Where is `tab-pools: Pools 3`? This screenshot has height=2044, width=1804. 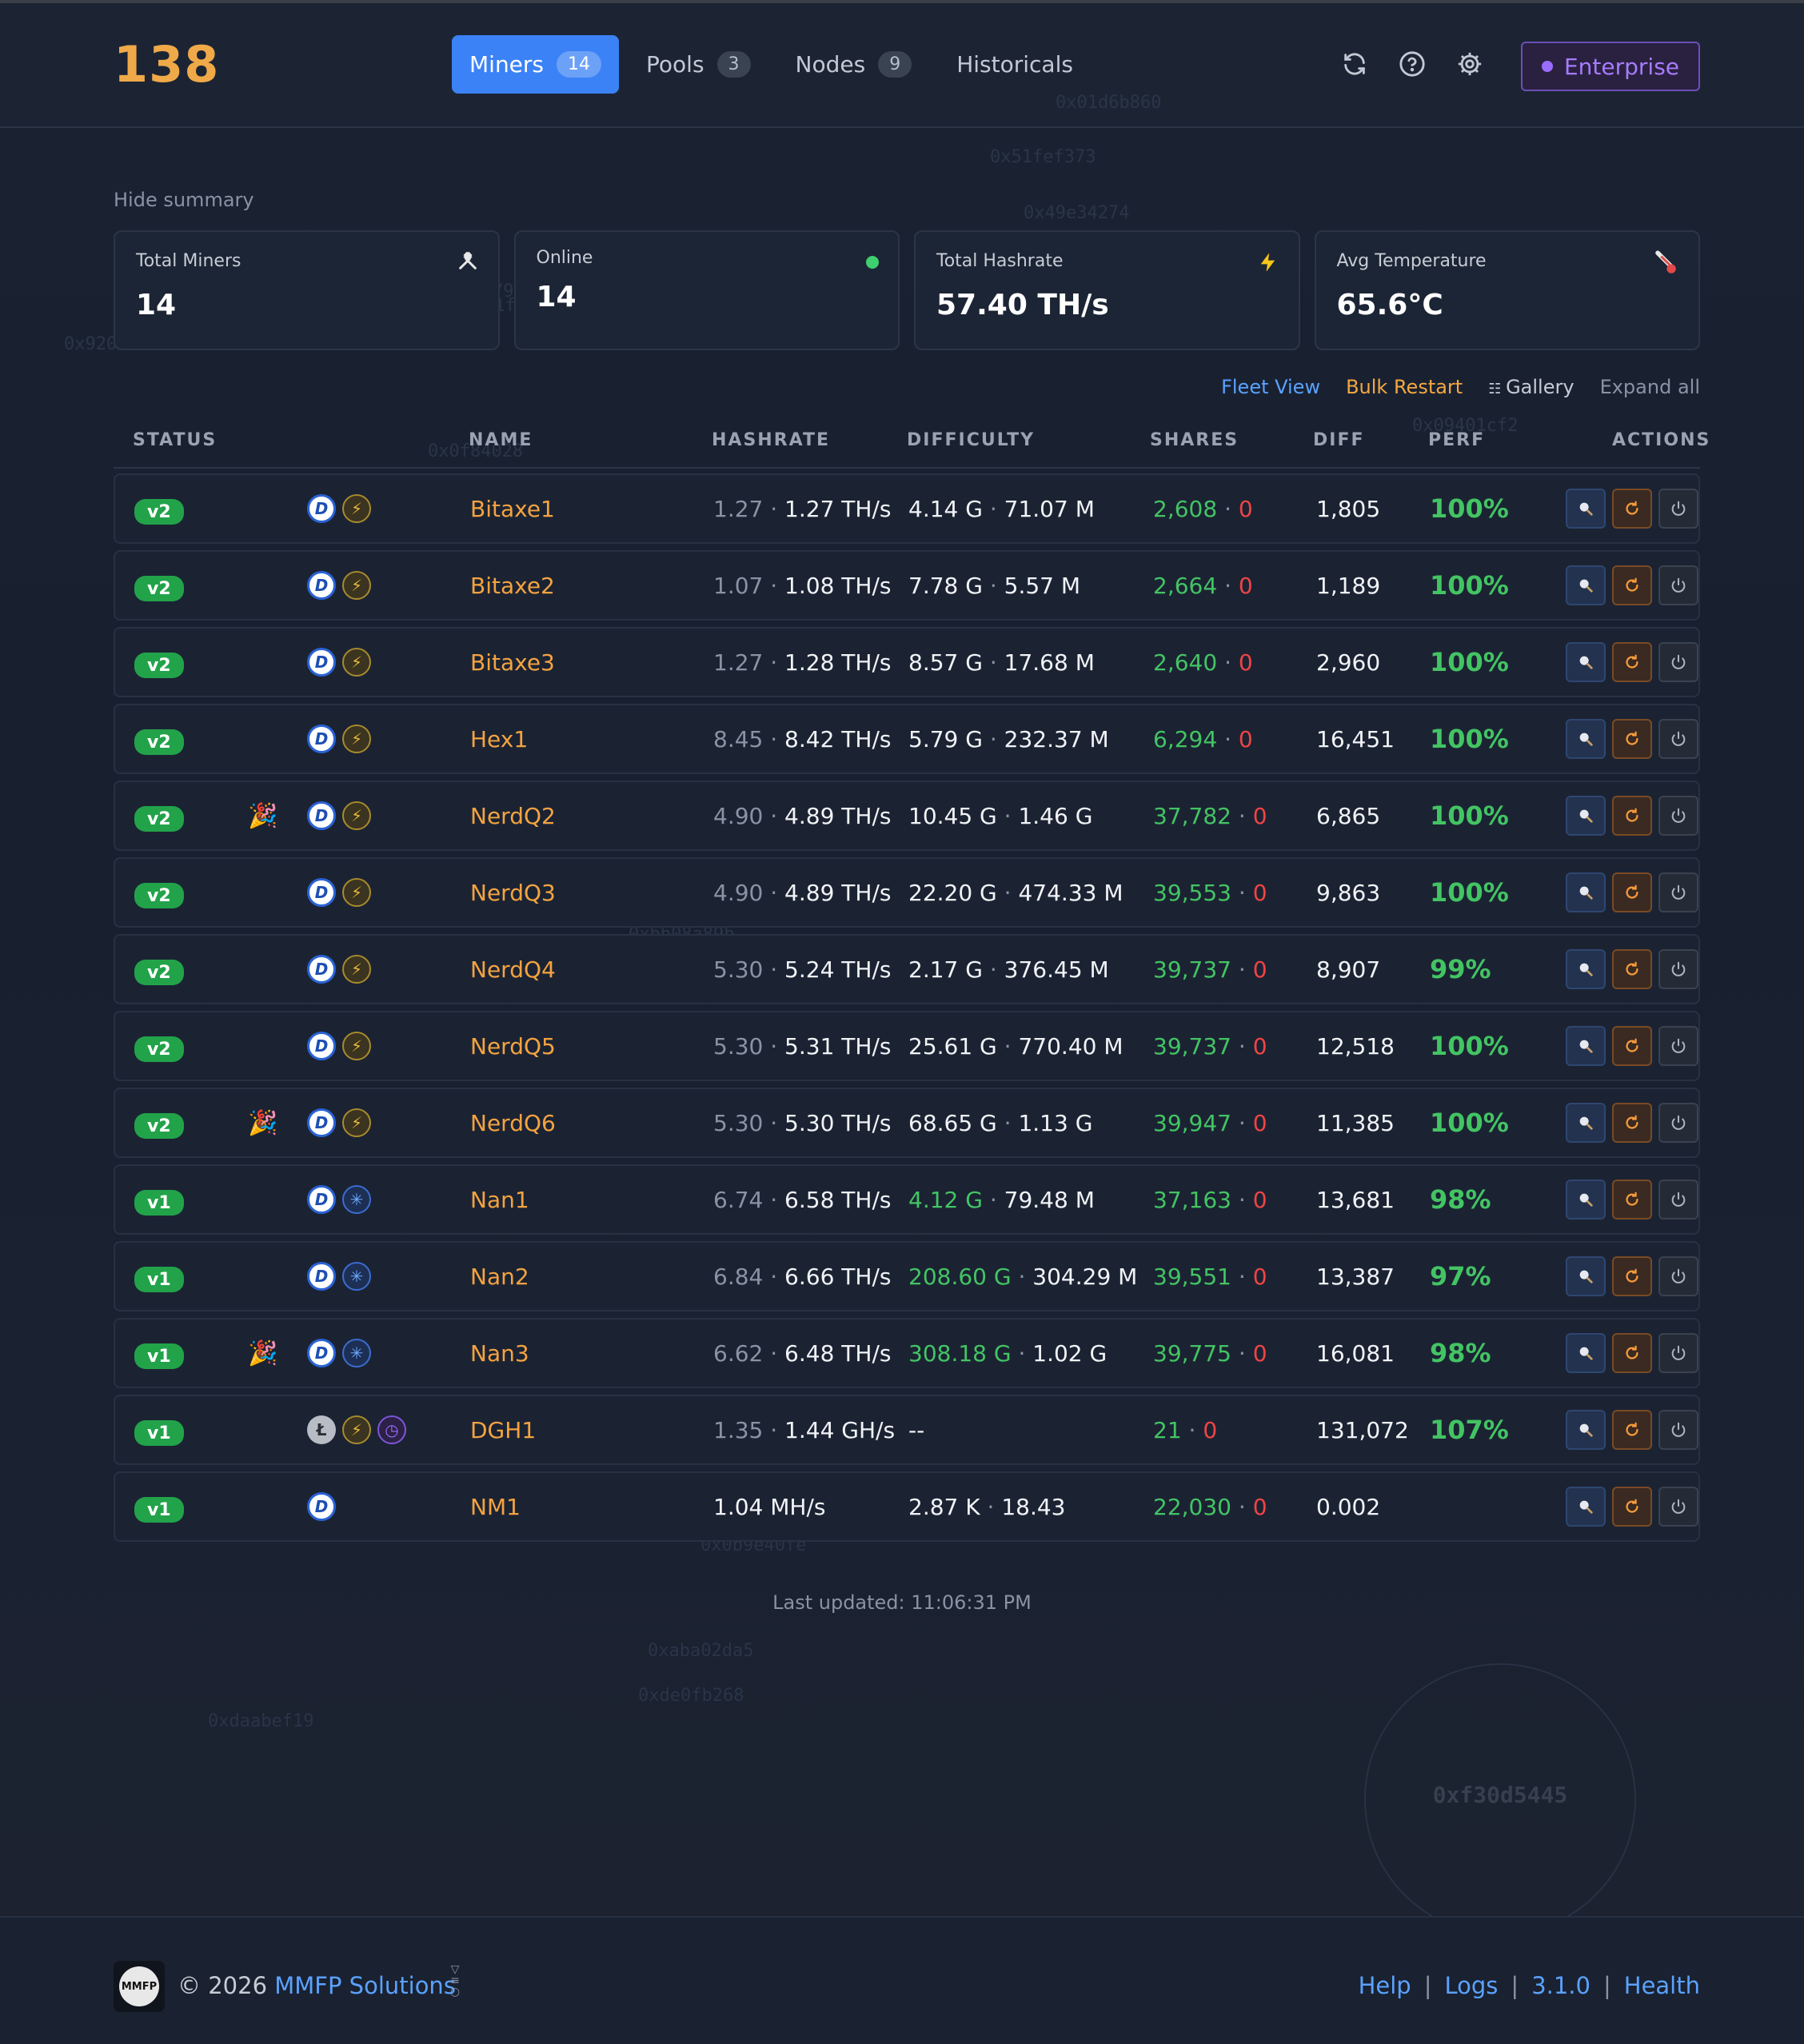
tab-pools: Pools 3 is located at coordinates (698, 64).